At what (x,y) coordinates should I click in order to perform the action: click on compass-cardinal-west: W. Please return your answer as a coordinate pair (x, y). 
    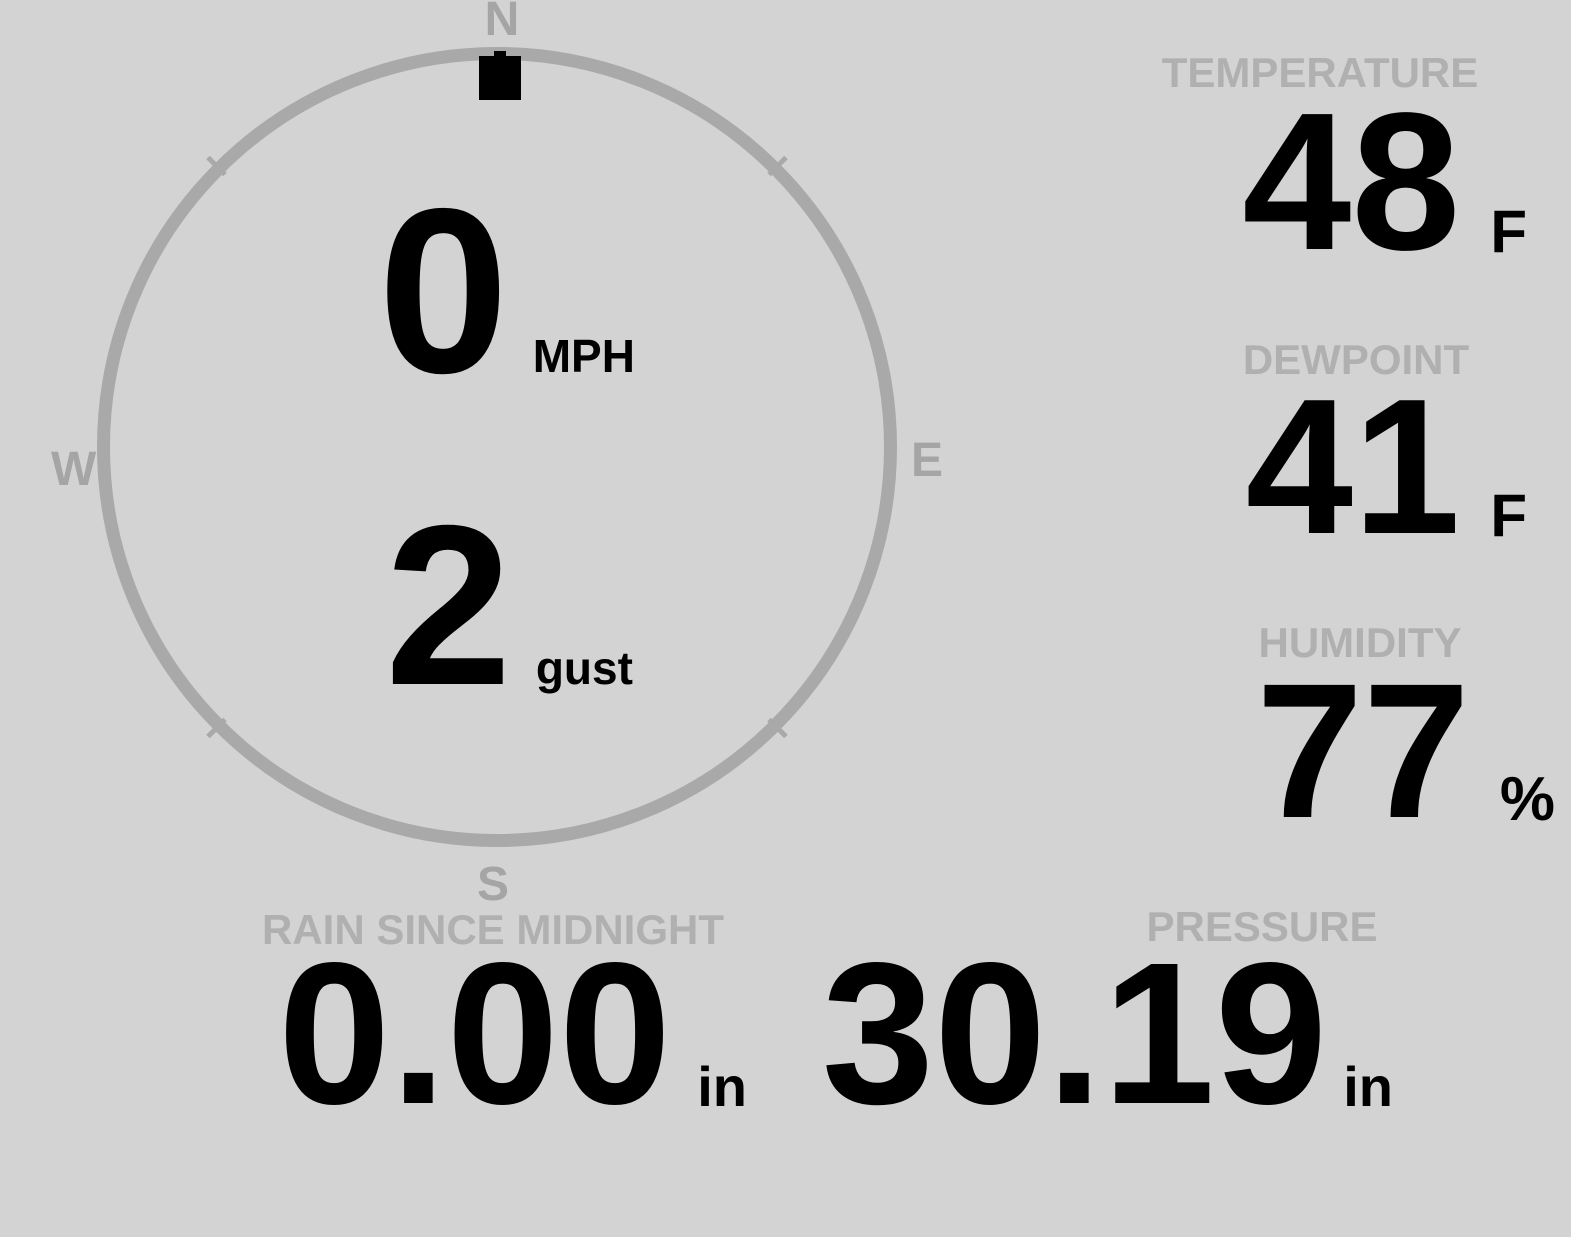
    Looking at the image, I should click on (74, 469).